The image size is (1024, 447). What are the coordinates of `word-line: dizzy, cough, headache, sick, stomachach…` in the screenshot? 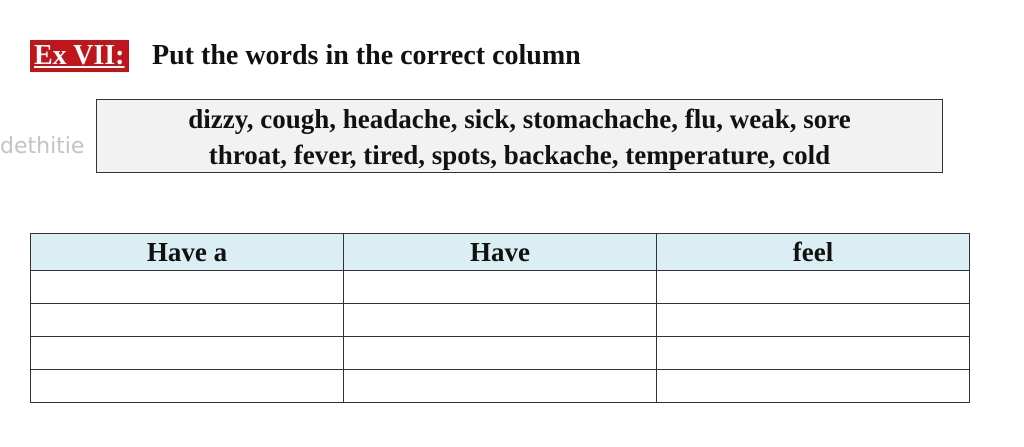 It's located at (519, 119).